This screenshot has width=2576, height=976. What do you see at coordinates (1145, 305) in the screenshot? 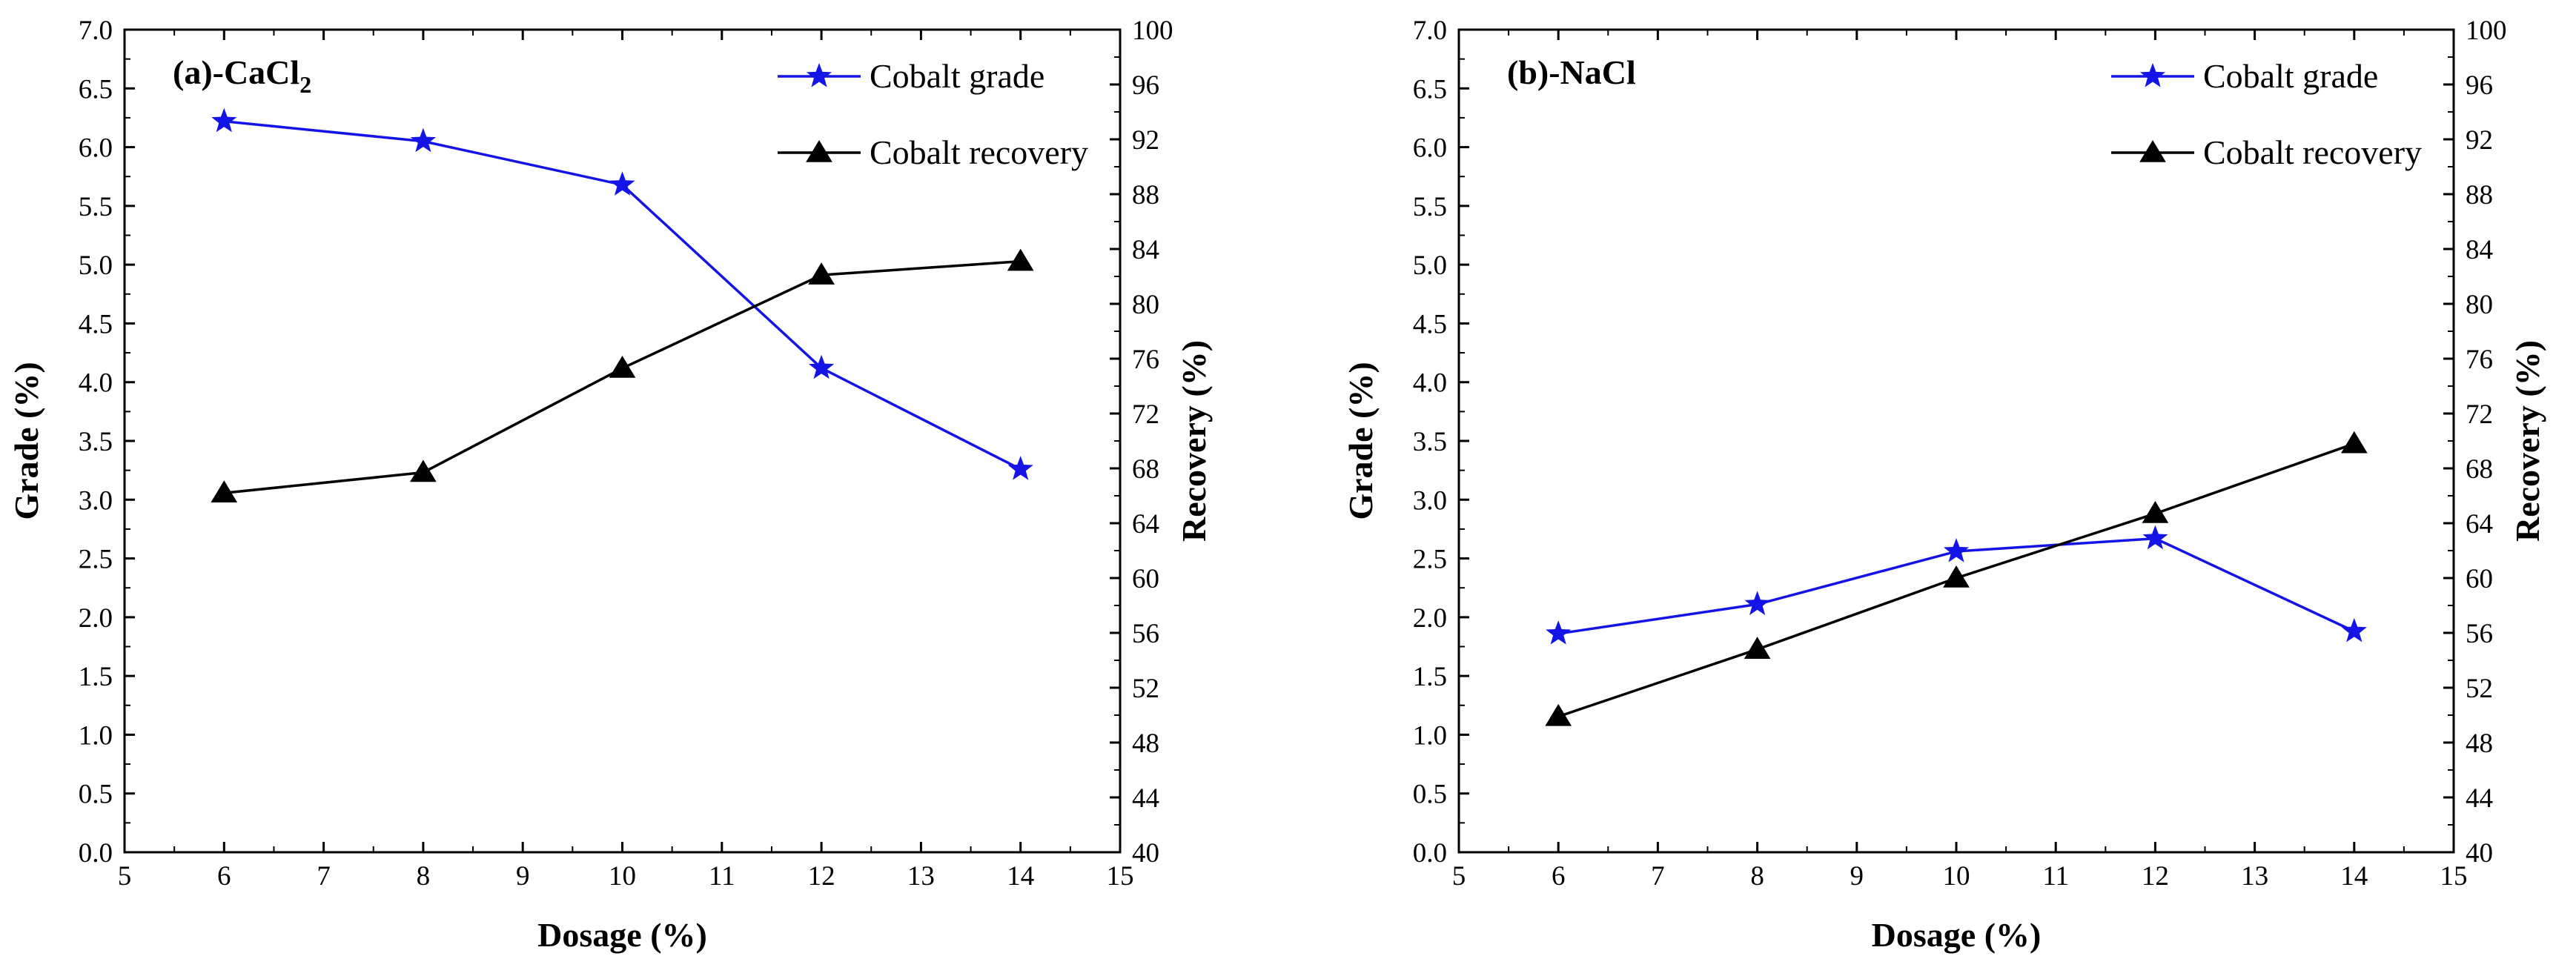
I see `y2-tick-label: 80` at bounding box center [1145, 305].